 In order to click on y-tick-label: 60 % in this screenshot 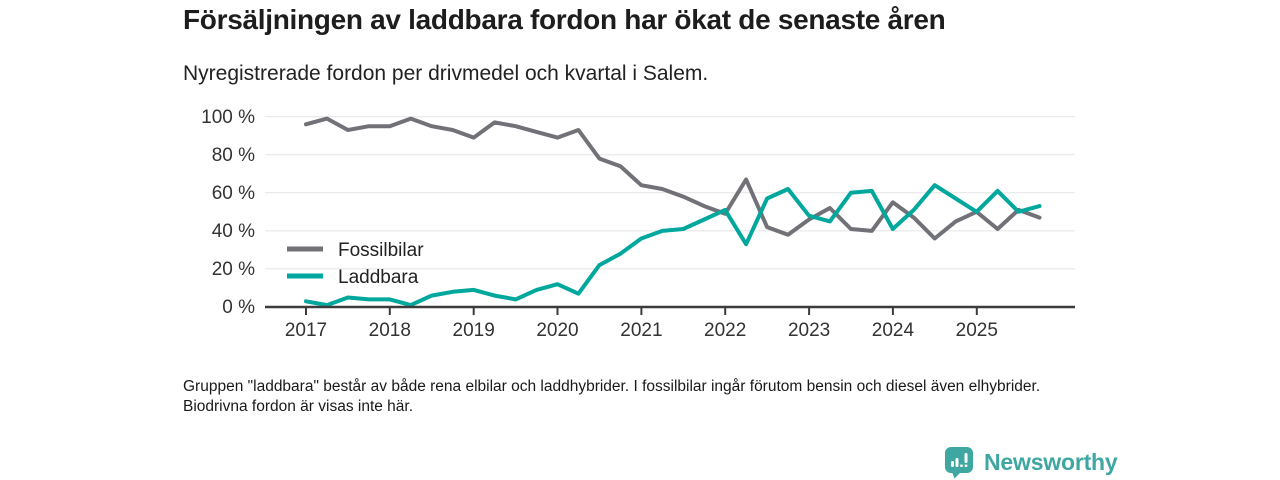, I will do `click(233, 193)`.